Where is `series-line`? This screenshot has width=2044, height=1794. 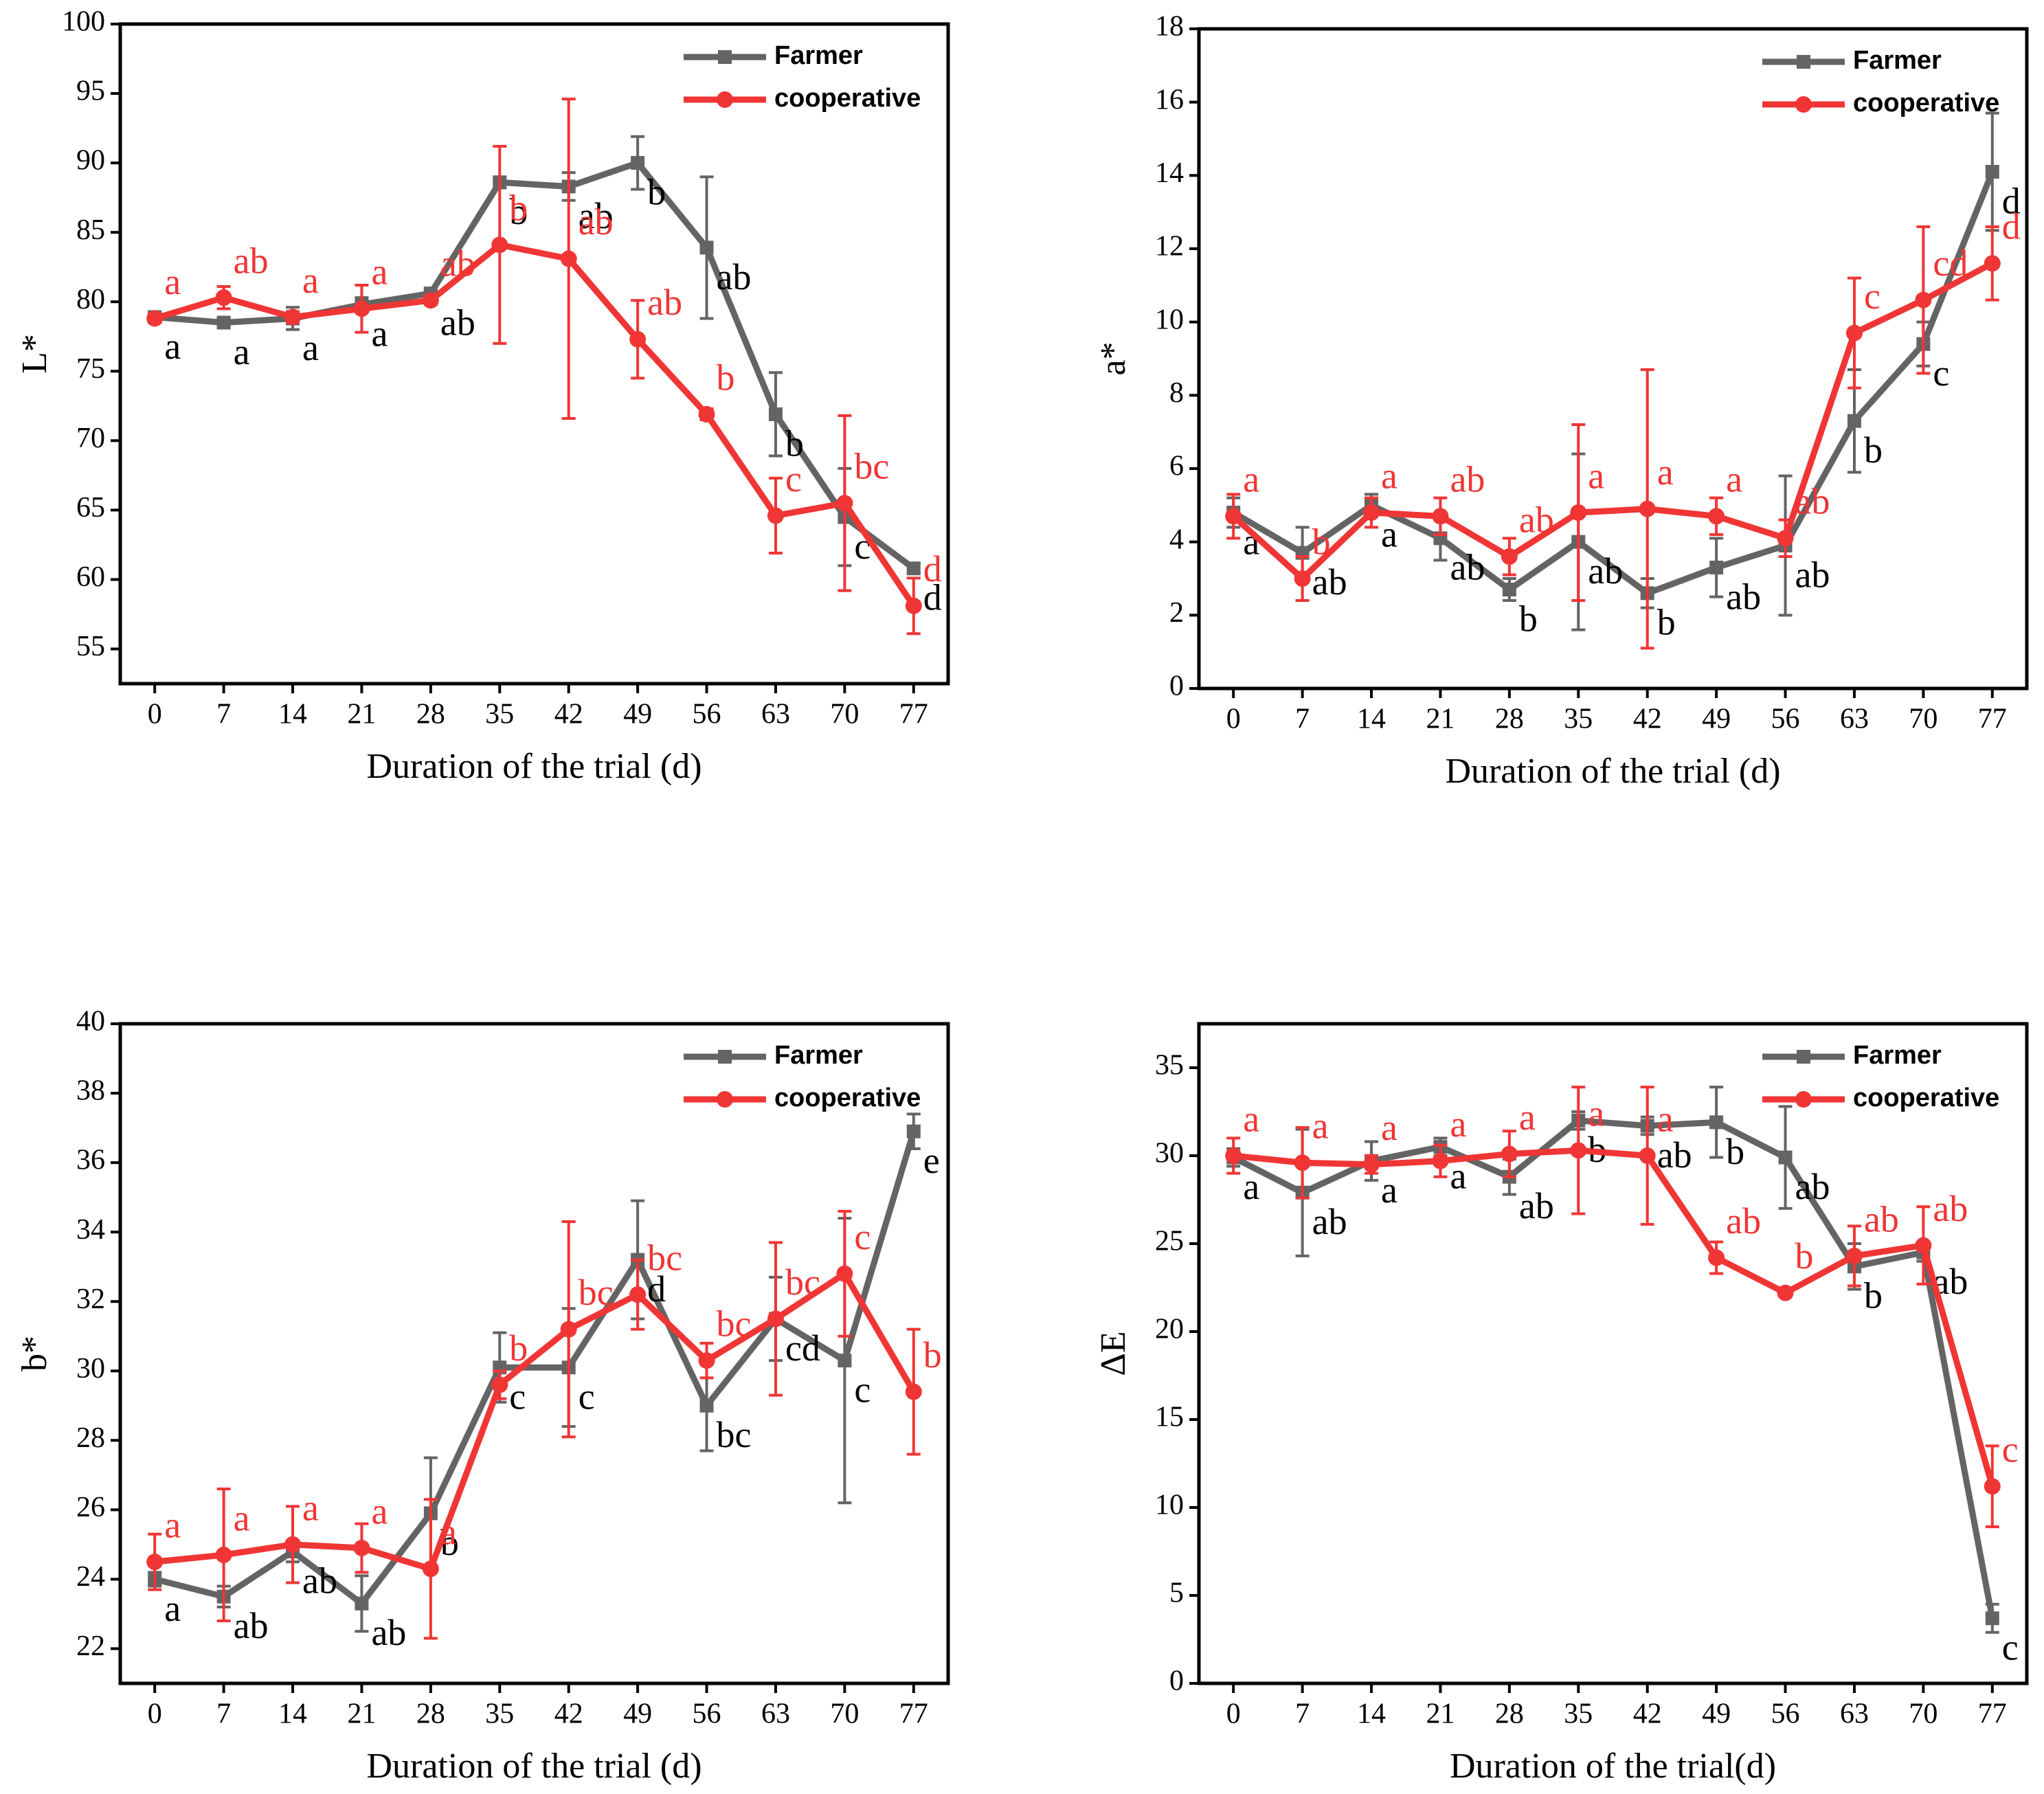 series-line is located at coordinates (535, 365).